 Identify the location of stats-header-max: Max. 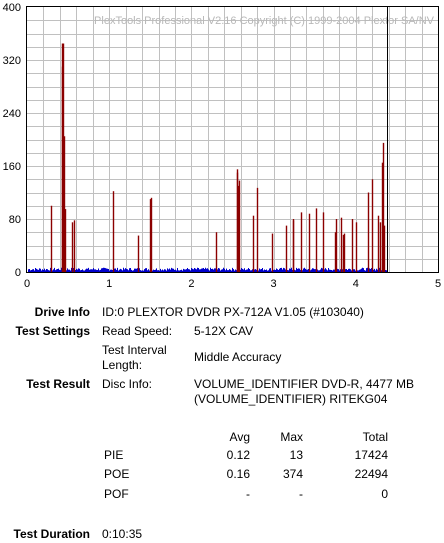
(291, 437).